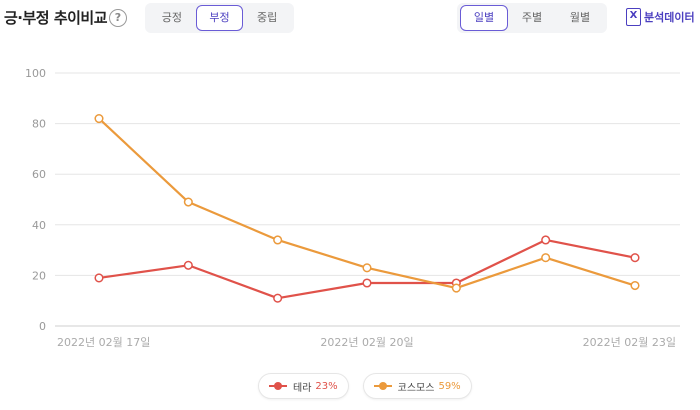  What do you see at coordinates (39, 225) in the screenshot?
I see `y-tick-label: 40` at bounding box center [39, 225].